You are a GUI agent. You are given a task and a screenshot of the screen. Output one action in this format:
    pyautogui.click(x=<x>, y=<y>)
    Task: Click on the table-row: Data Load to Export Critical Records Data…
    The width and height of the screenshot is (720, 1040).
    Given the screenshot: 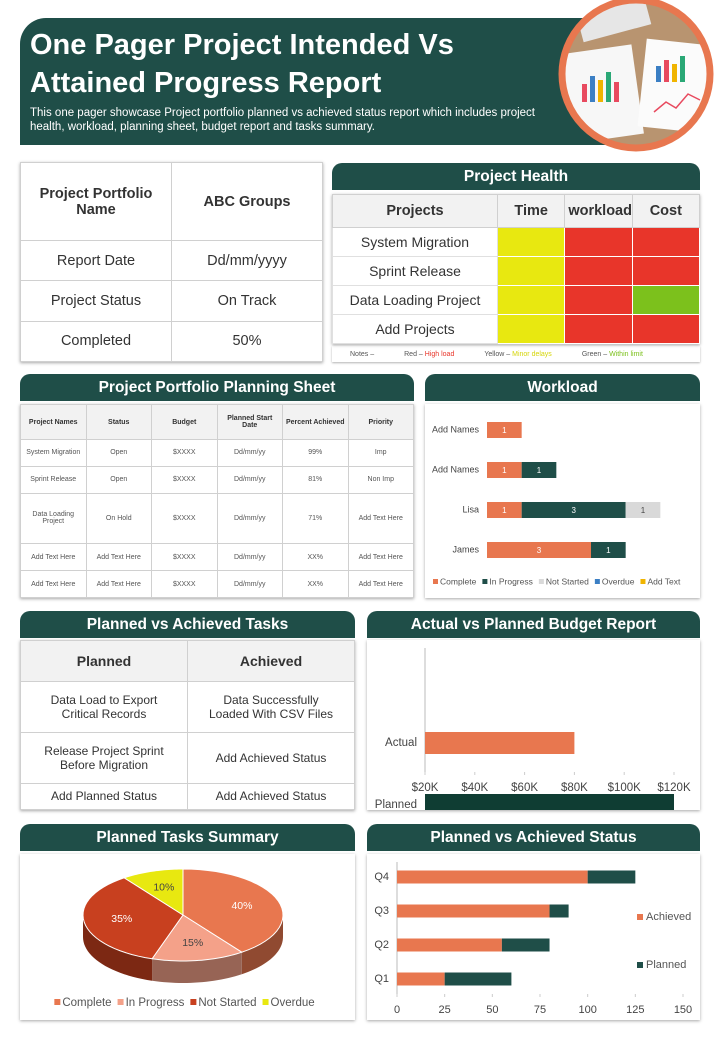 What is the action you would take?
    pyautogui.click(x=187, y=707)
    